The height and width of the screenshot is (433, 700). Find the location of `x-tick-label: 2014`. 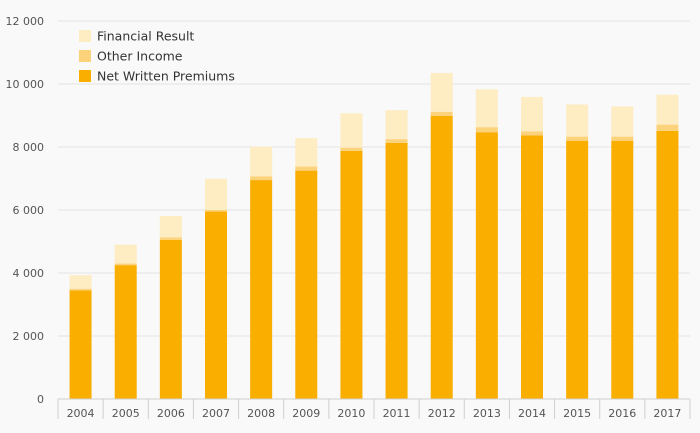

x-tick-label: 2014 is located at coordinates (532, 413).